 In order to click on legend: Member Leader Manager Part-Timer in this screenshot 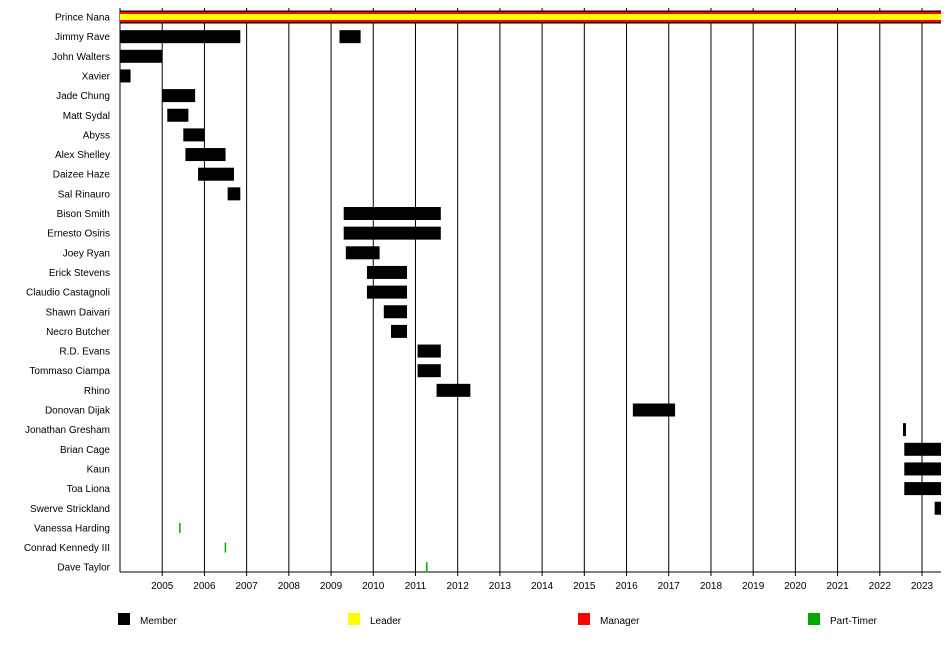, I will do `click(498, 620)`.